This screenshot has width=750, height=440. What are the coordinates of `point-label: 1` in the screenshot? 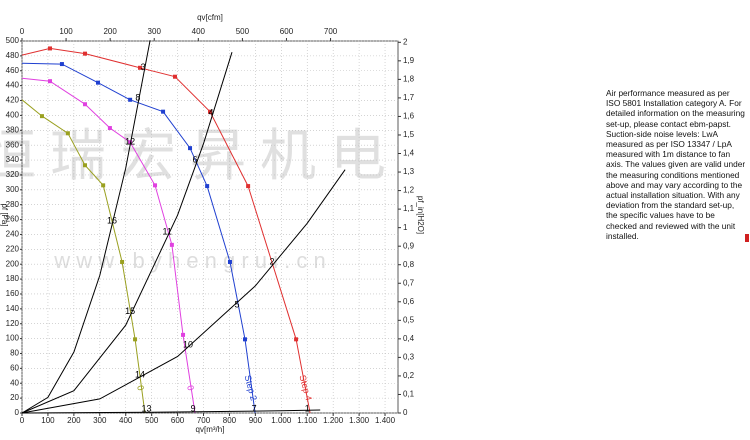 It's located at (307, 409).